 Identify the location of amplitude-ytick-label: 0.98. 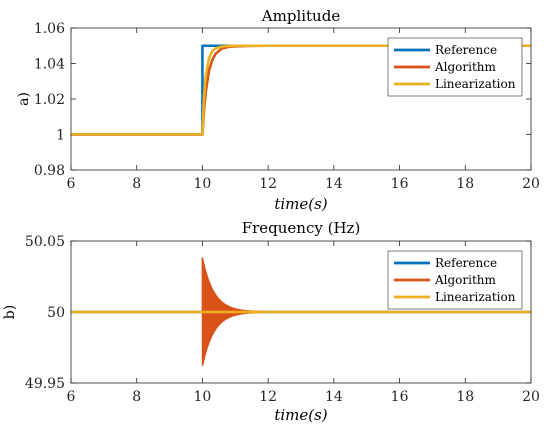
(49, 171).